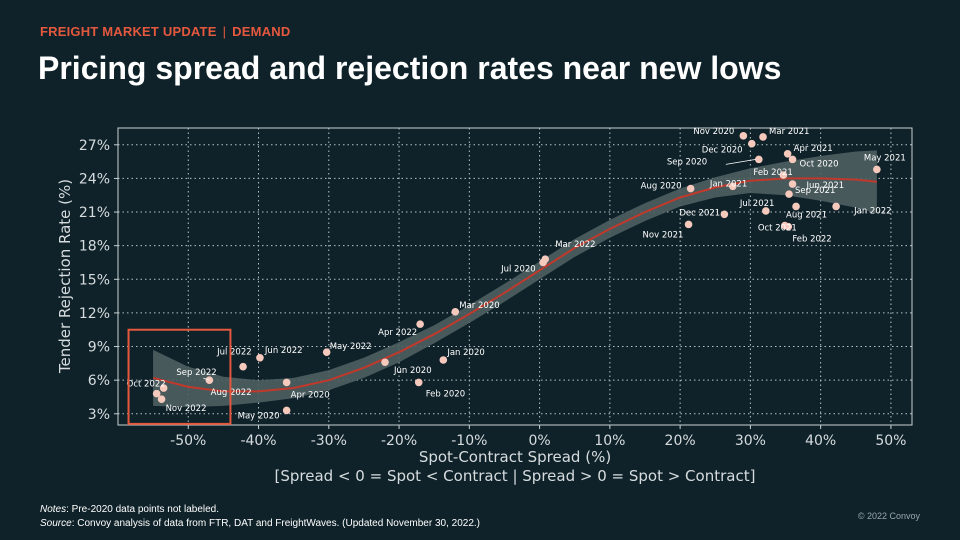 The height and width of the screenshot is (540, 960). Describe the element at coordinates (713, 132) in the screenshot. I see `point-label: Nov 2020` at that location.